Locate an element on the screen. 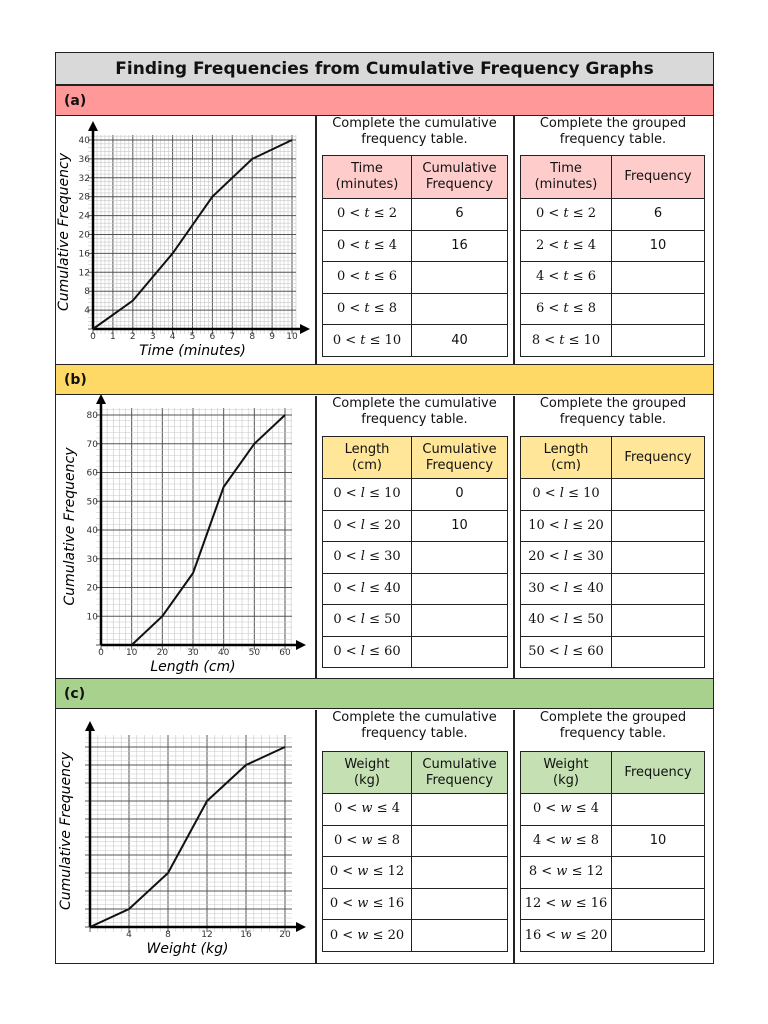  table-row: 0 < l ≤ 10 0 is located at coordinates (415, 494).